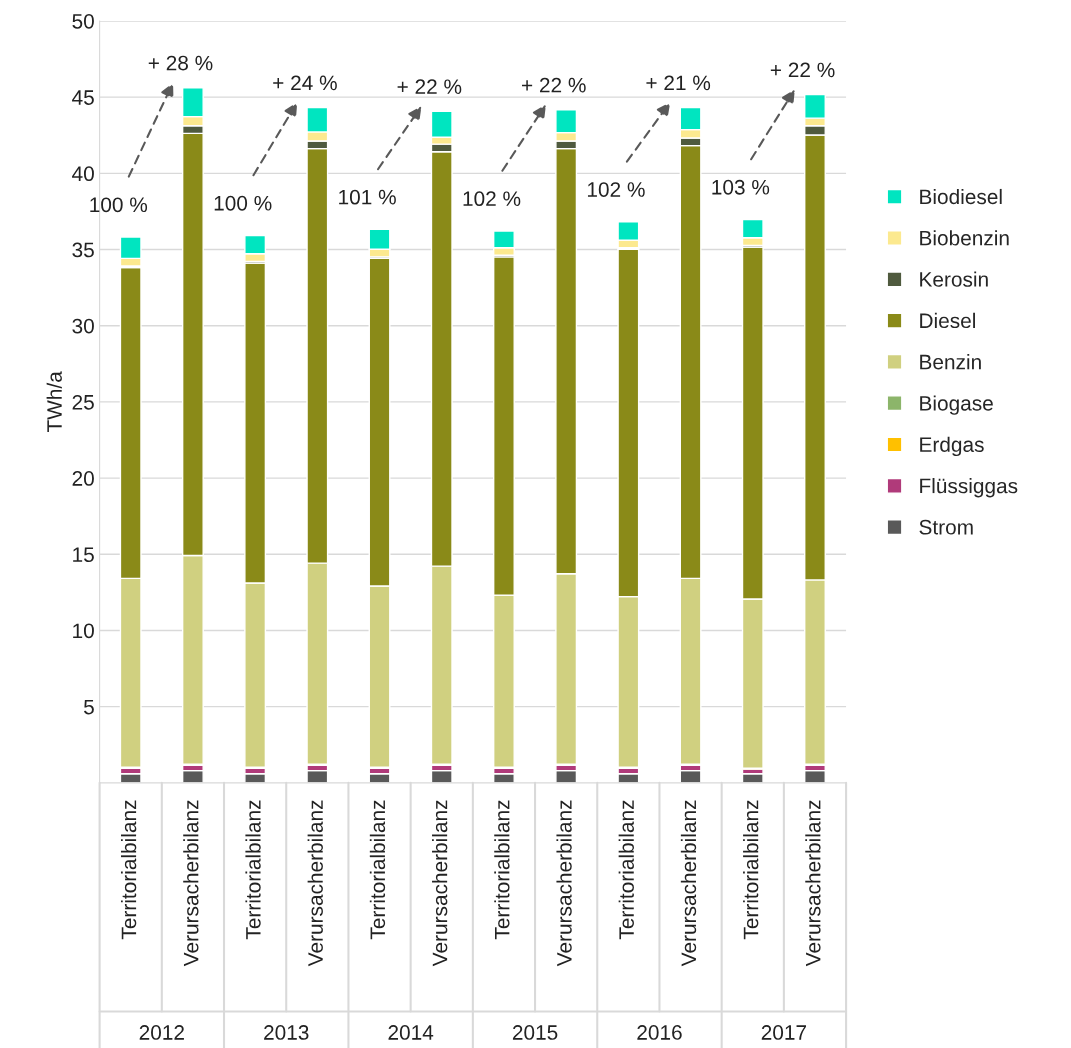 The width and height of the screenshot is (1071, 1048). What do you see at coordinates (180, 63) in the screenshot?
I see `annotation: + 28 %` at bounding box center [180, 63].